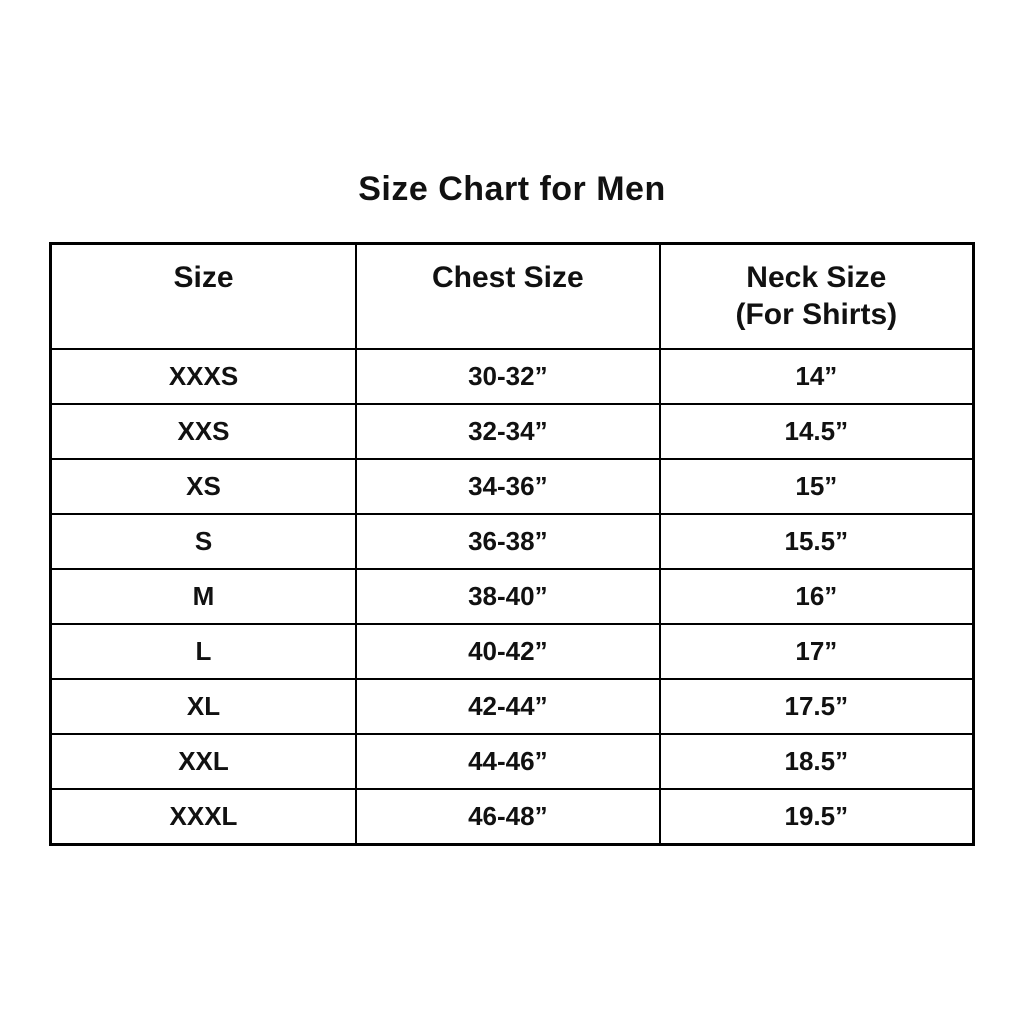  I want to click on size-cell: M, so click(203, 596).